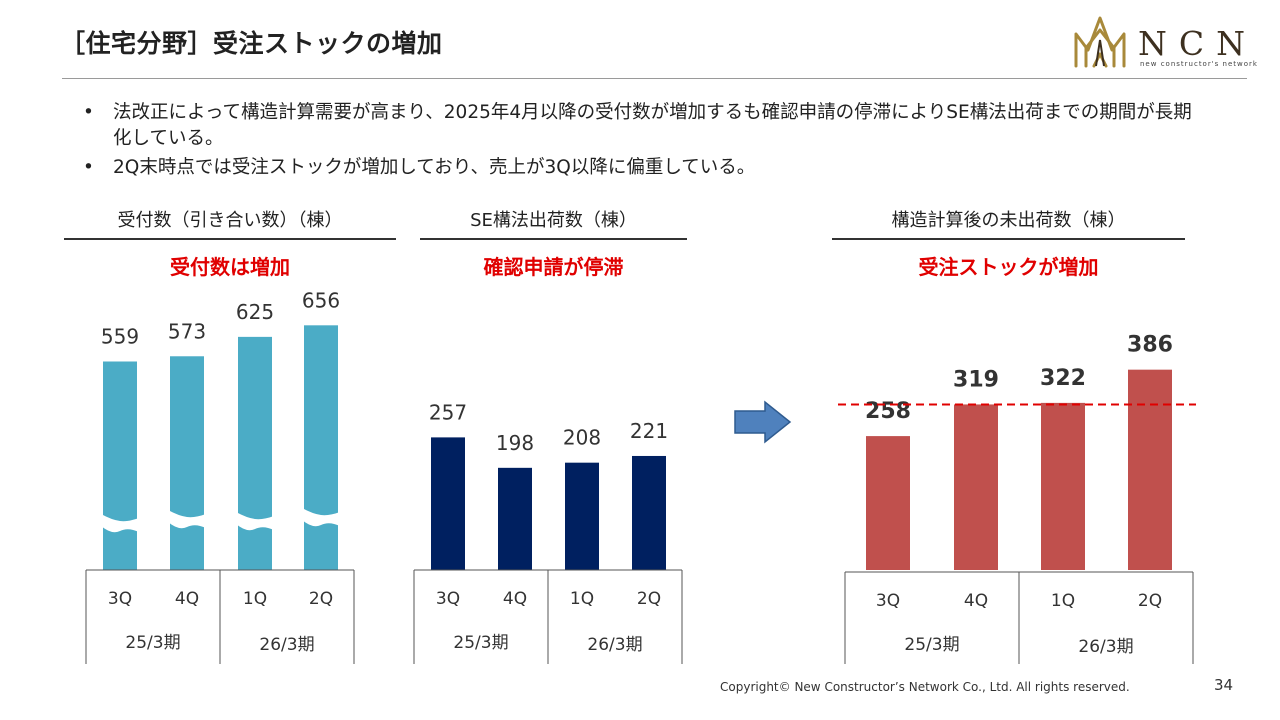 Image resolution: width=1280 pixels, height=720 pixels. What do you see at coordinates (255, 453) in the screenshot?
I see `inquiries-bar-1q` at bounding box center [255, 453].